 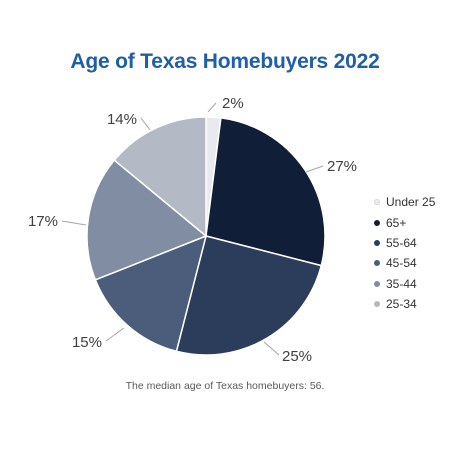 I want to click on legend-item: 25-34, so click(x=404, y=304).